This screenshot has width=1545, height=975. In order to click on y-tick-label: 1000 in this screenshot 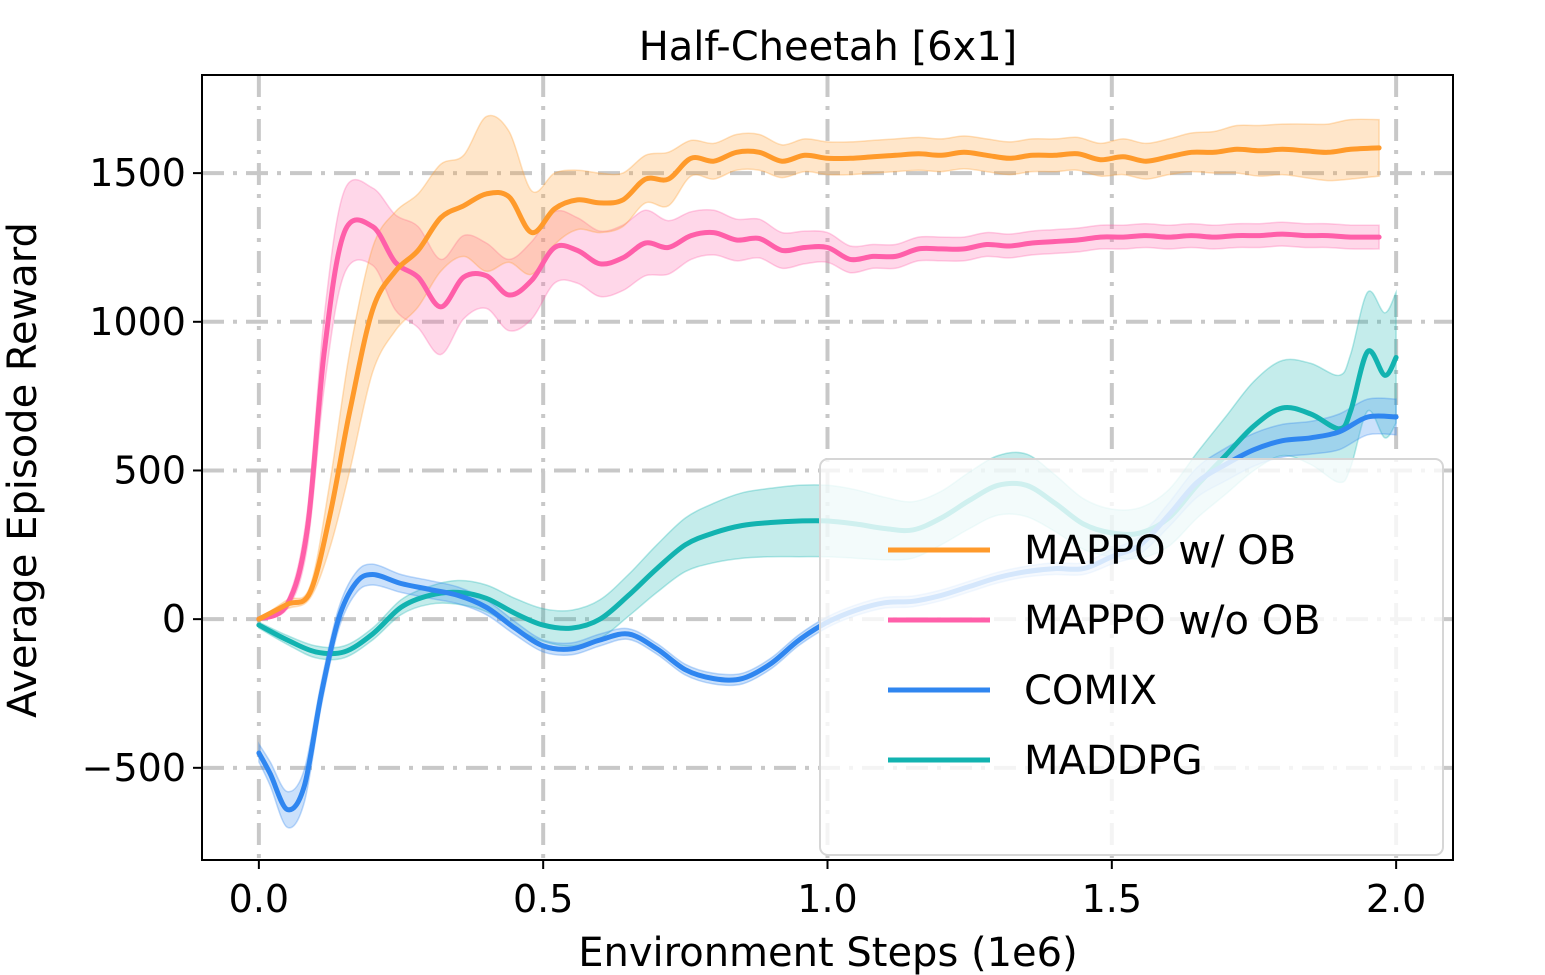, I will do `click(137, 322)`.